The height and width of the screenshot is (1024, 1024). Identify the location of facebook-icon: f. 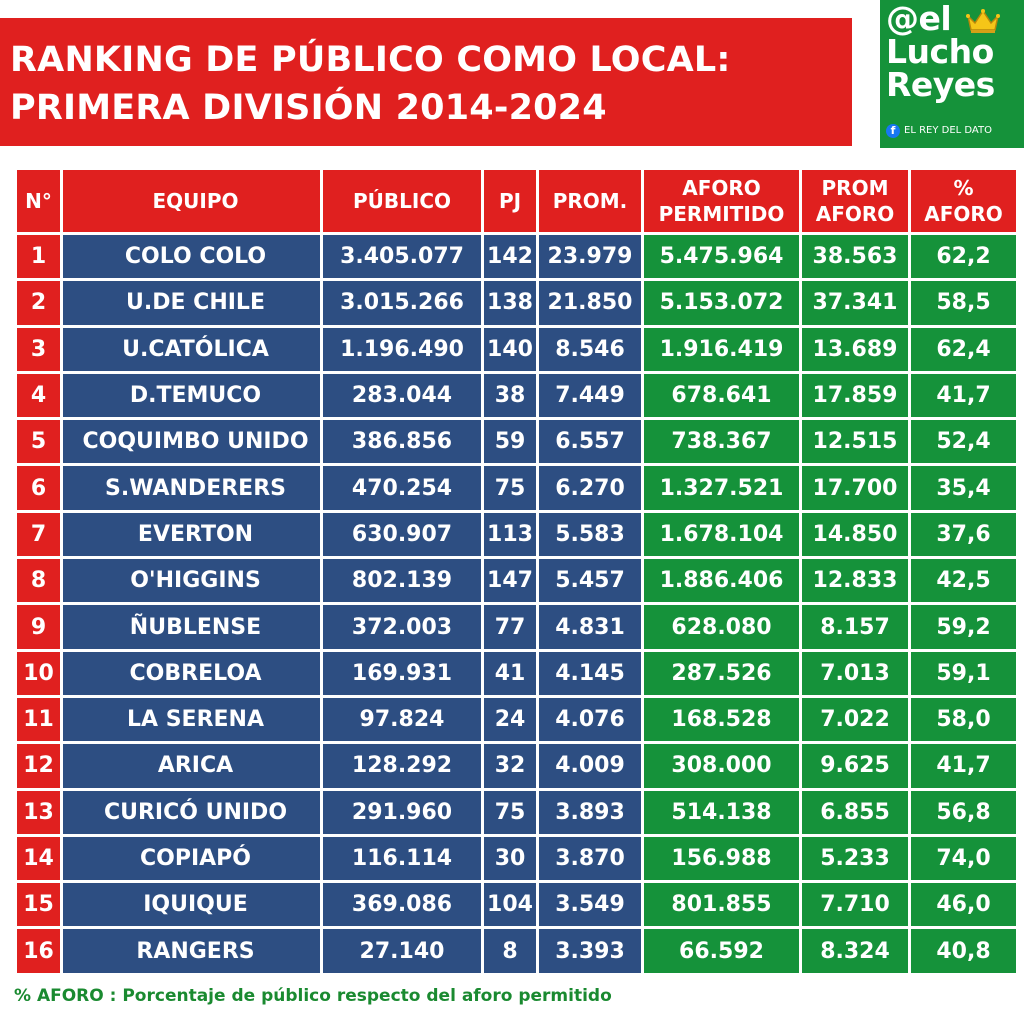
(893, 131).